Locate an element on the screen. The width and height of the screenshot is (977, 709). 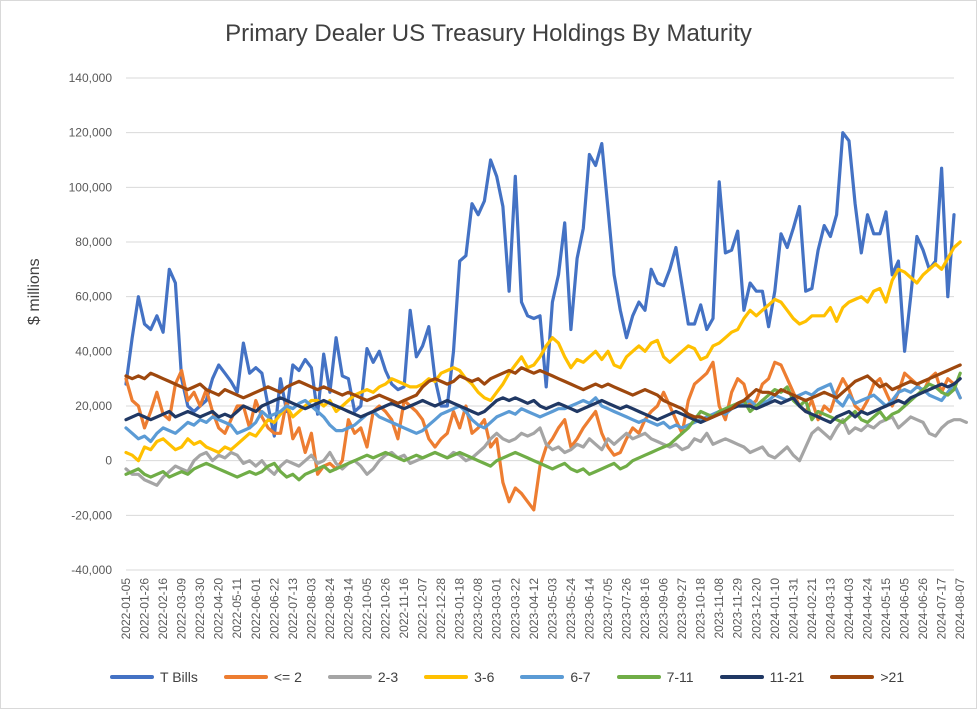
x-tick-label: 2022-05-11 is located at coordinates (237, 608).